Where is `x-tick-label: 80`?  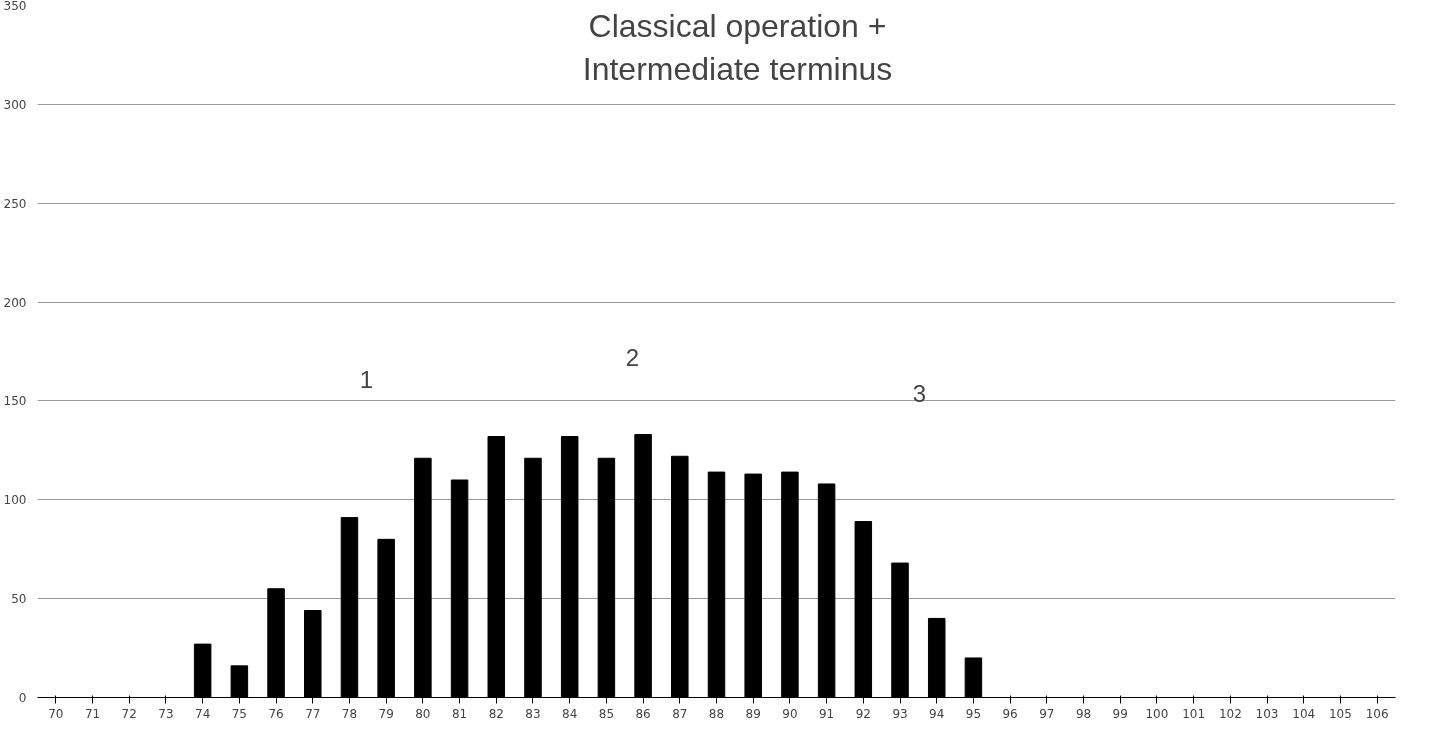 x-tick-label: 80 is located at coordinates (423, 713).